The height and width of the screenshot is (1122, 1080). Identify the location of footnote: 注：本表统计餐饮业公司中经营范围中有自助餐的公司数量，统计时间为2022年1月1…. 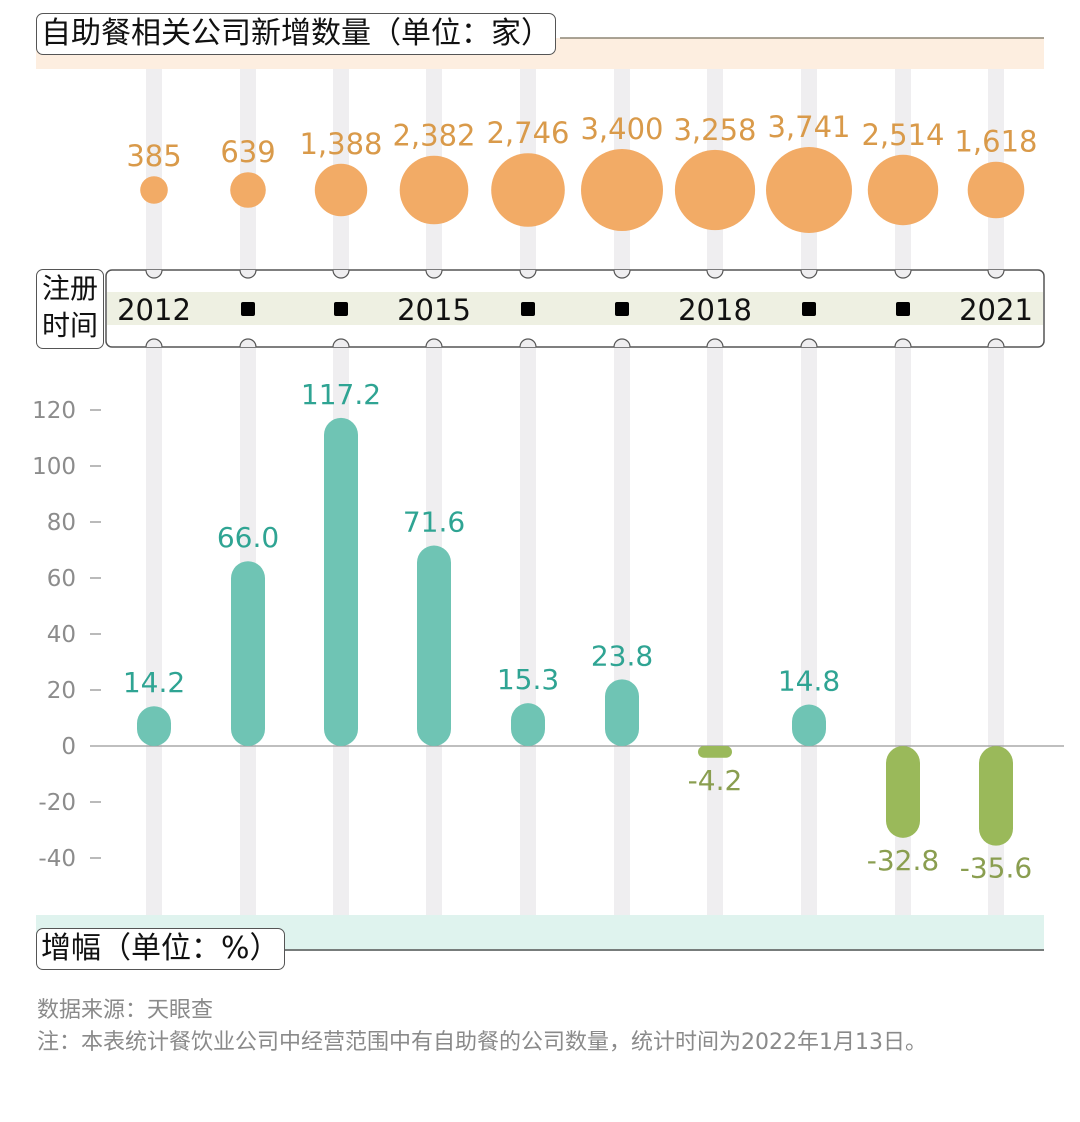
(482, 1042).